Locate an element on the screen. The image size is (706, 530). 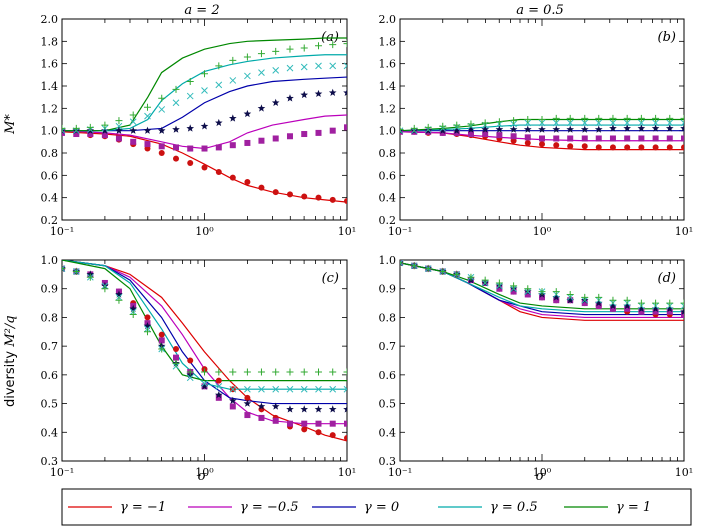
plot-area-b is located at coordinates (542, 132).